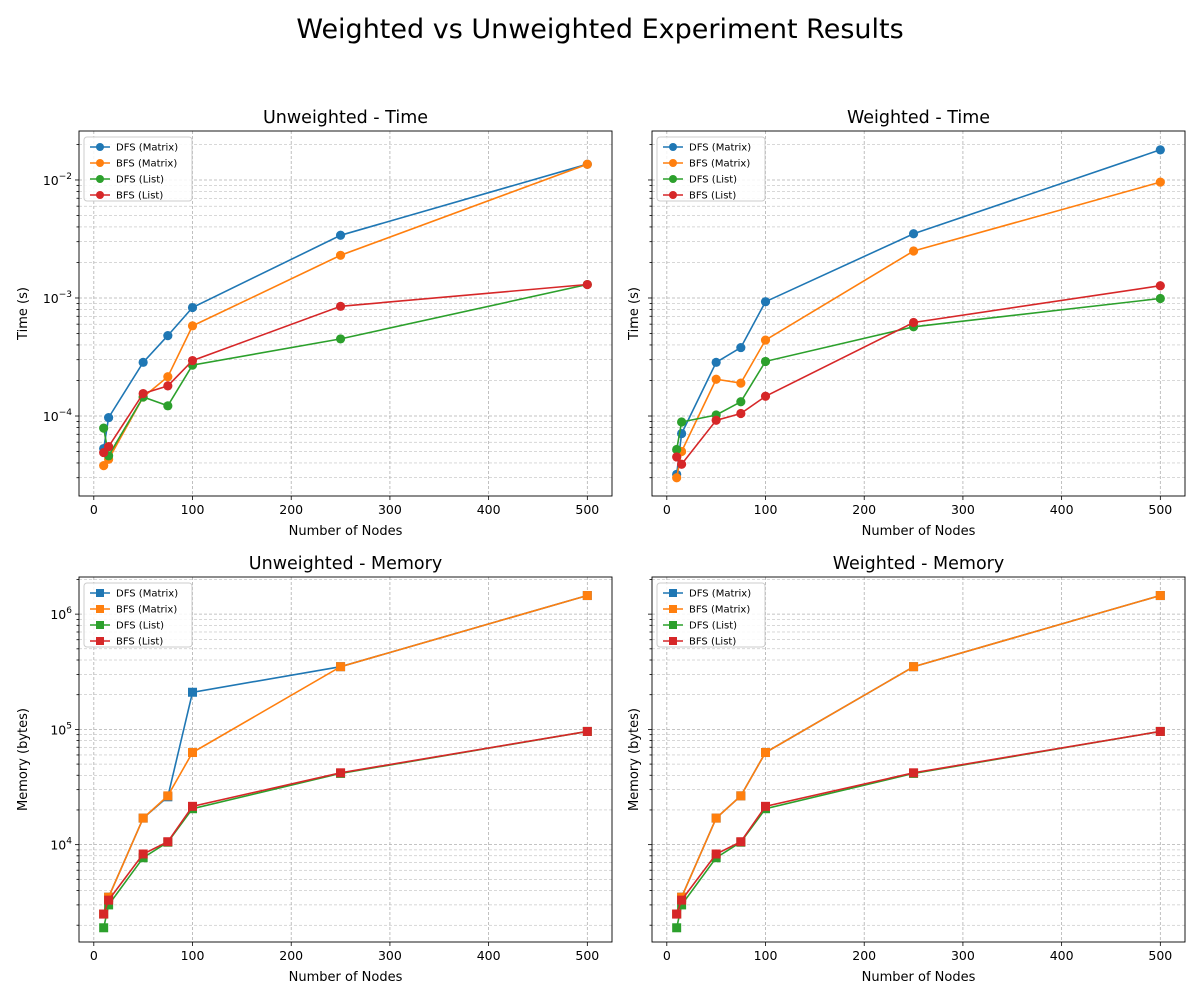 This screenshot has width=1200, height=1000. Describe the element at coordinates (57, 180) in the screenshot. I see `y-tick-label: 10⁻²` at that location.